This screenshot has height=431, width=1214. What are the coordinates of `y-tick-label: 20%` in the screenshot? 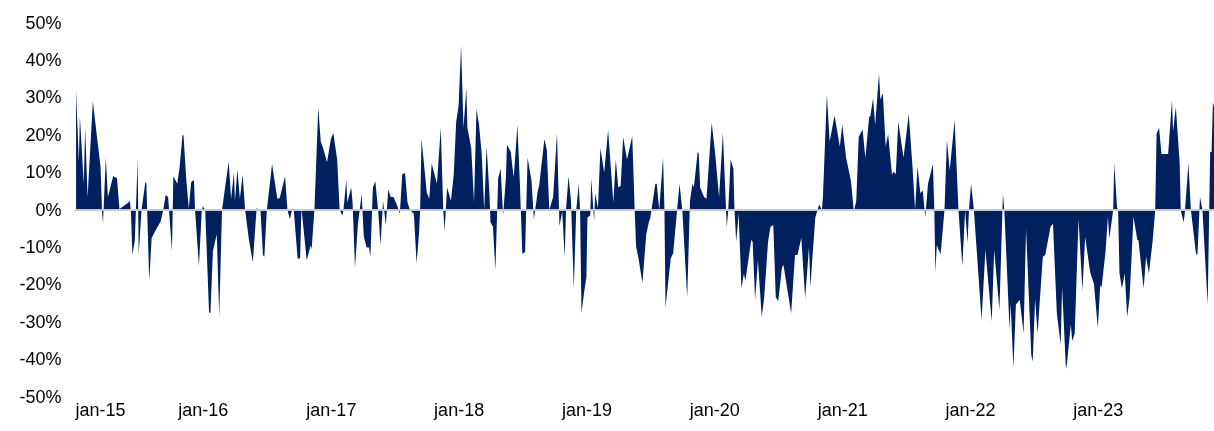 It's located at (43, 134).